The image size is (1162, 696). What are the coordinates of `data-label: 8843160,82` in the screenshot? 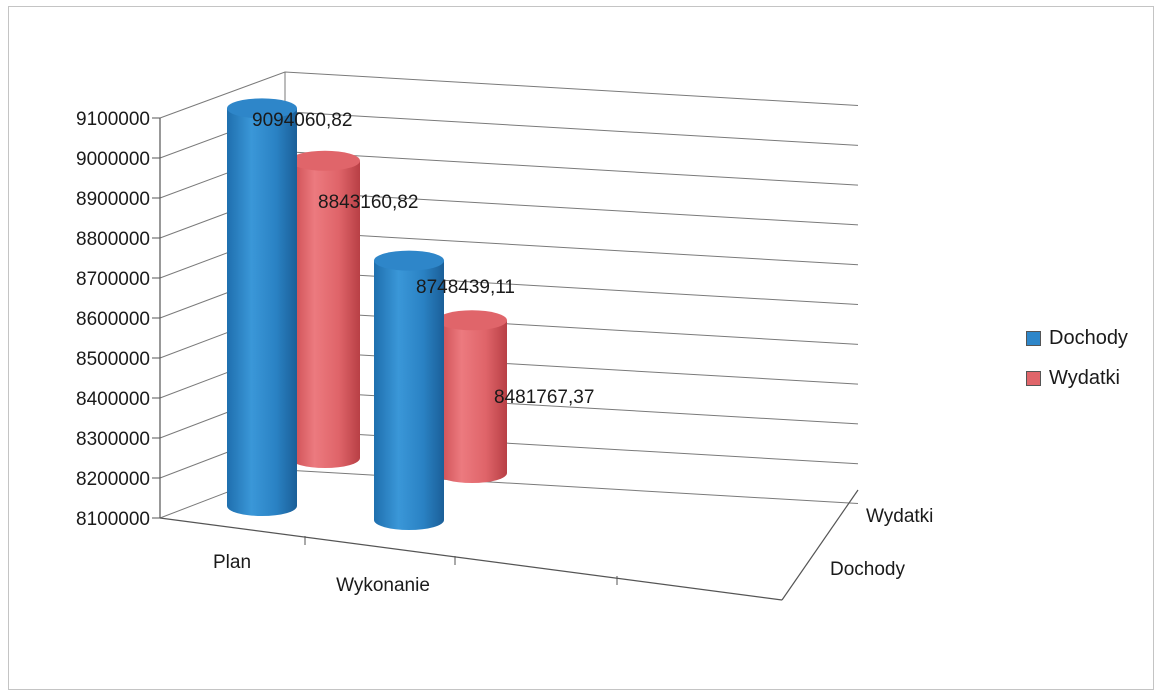 It's located at (368, 202).